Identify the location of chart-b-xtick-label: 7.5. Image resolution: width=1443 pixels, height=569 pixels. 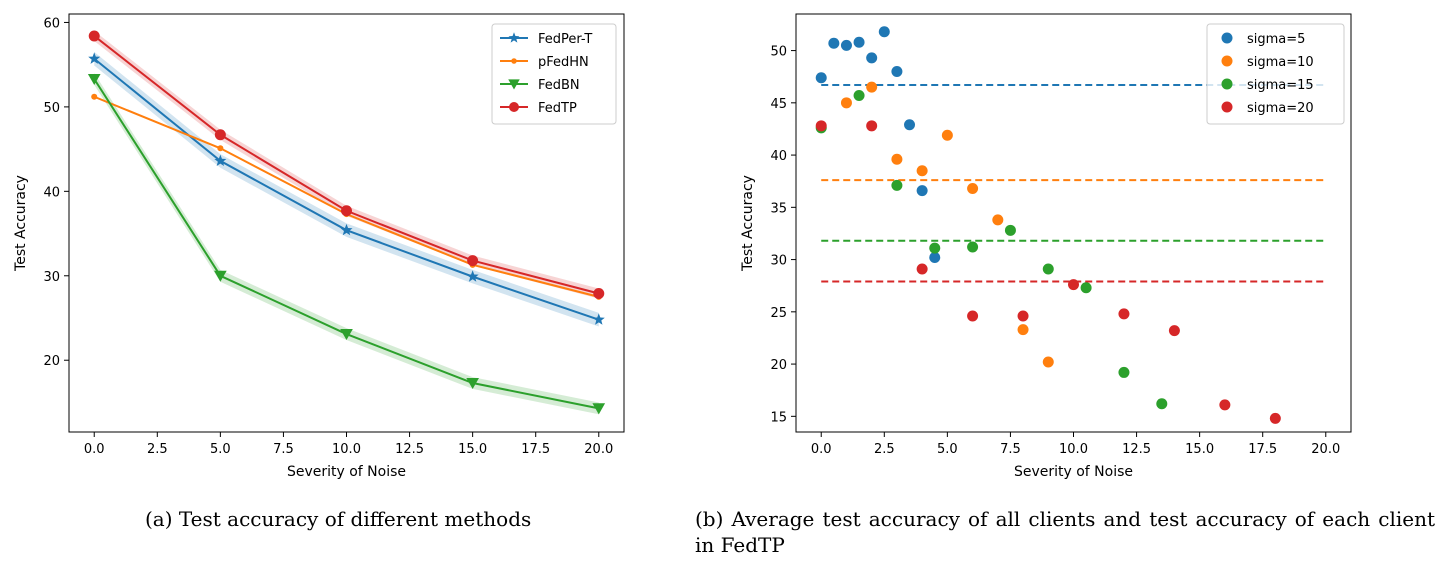
(1010, 449).